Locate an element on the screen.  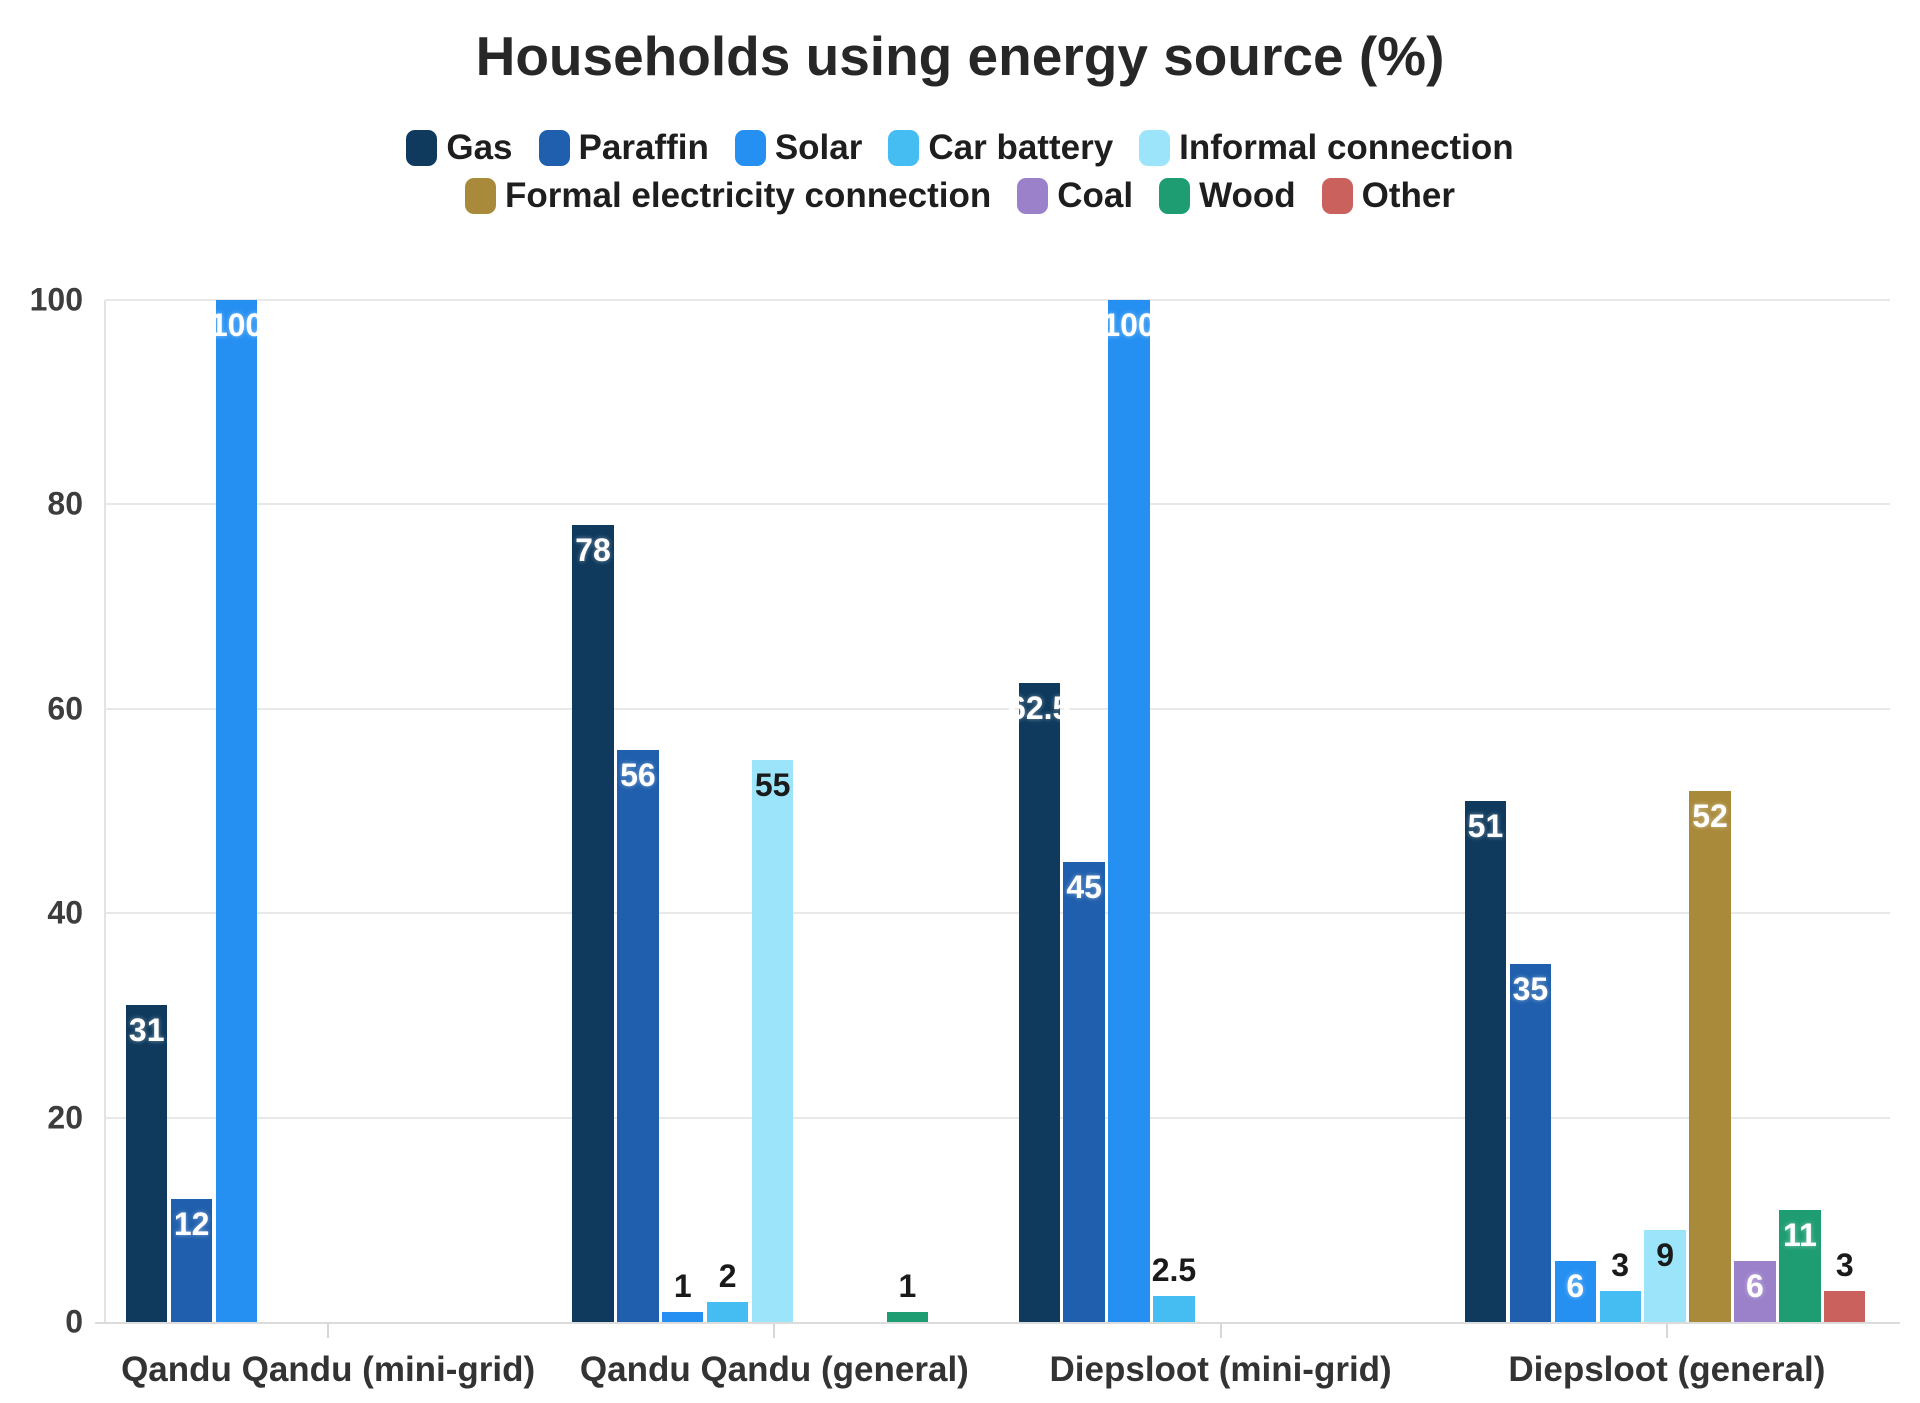
legend-item-wood: Wood is located at coordinates (1227, 196).